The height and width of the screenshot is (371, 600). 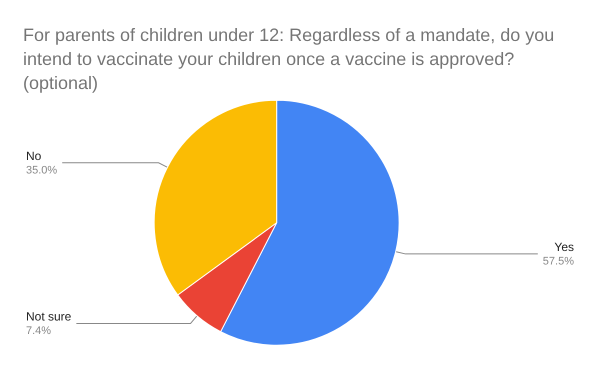 What do you see at coordinates (34, 155) in the screenshot?
I see `slice-label: No` at bounding box center [34, 155].